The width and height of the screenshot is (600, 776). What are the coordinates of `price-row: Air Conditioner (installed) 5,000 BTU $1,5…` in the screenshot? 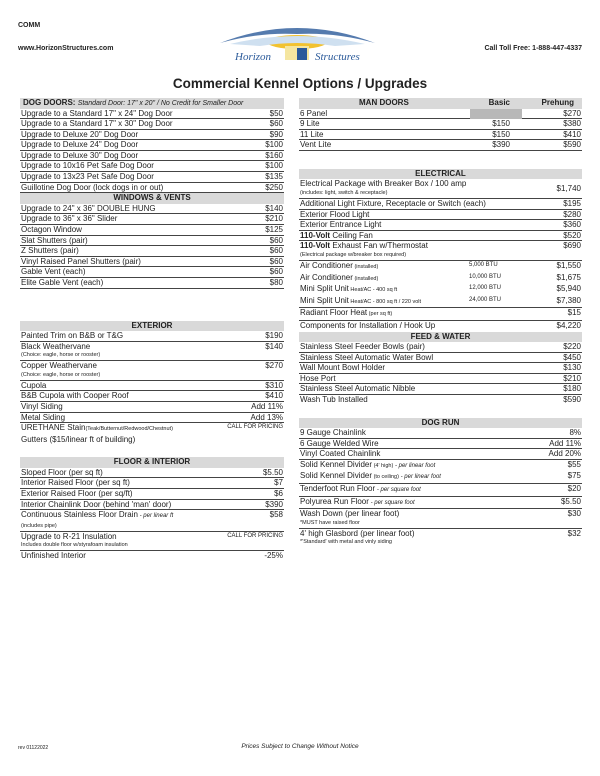 It's located at (440, 267).